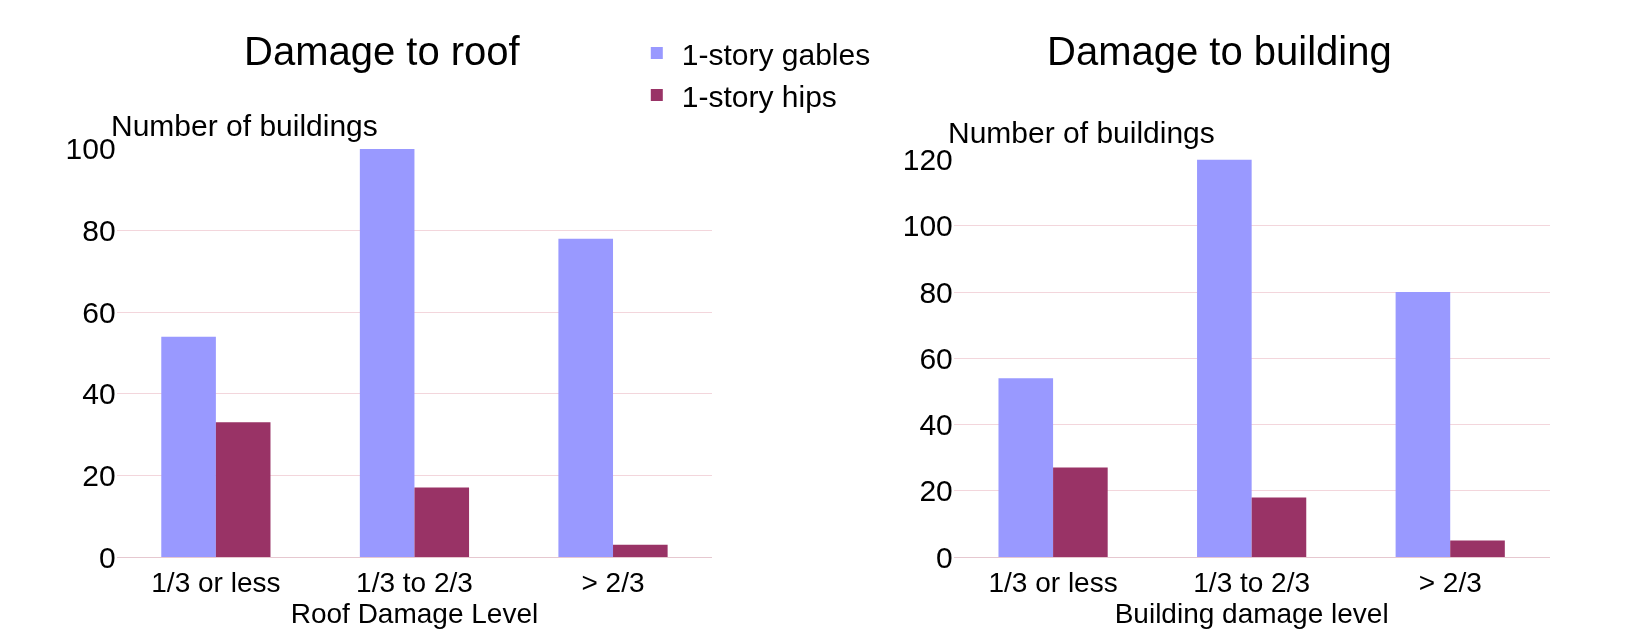  Describe the element at coordinates (1219, 51) in the screenshot. I see `chart-title: Damage to building` at that location.